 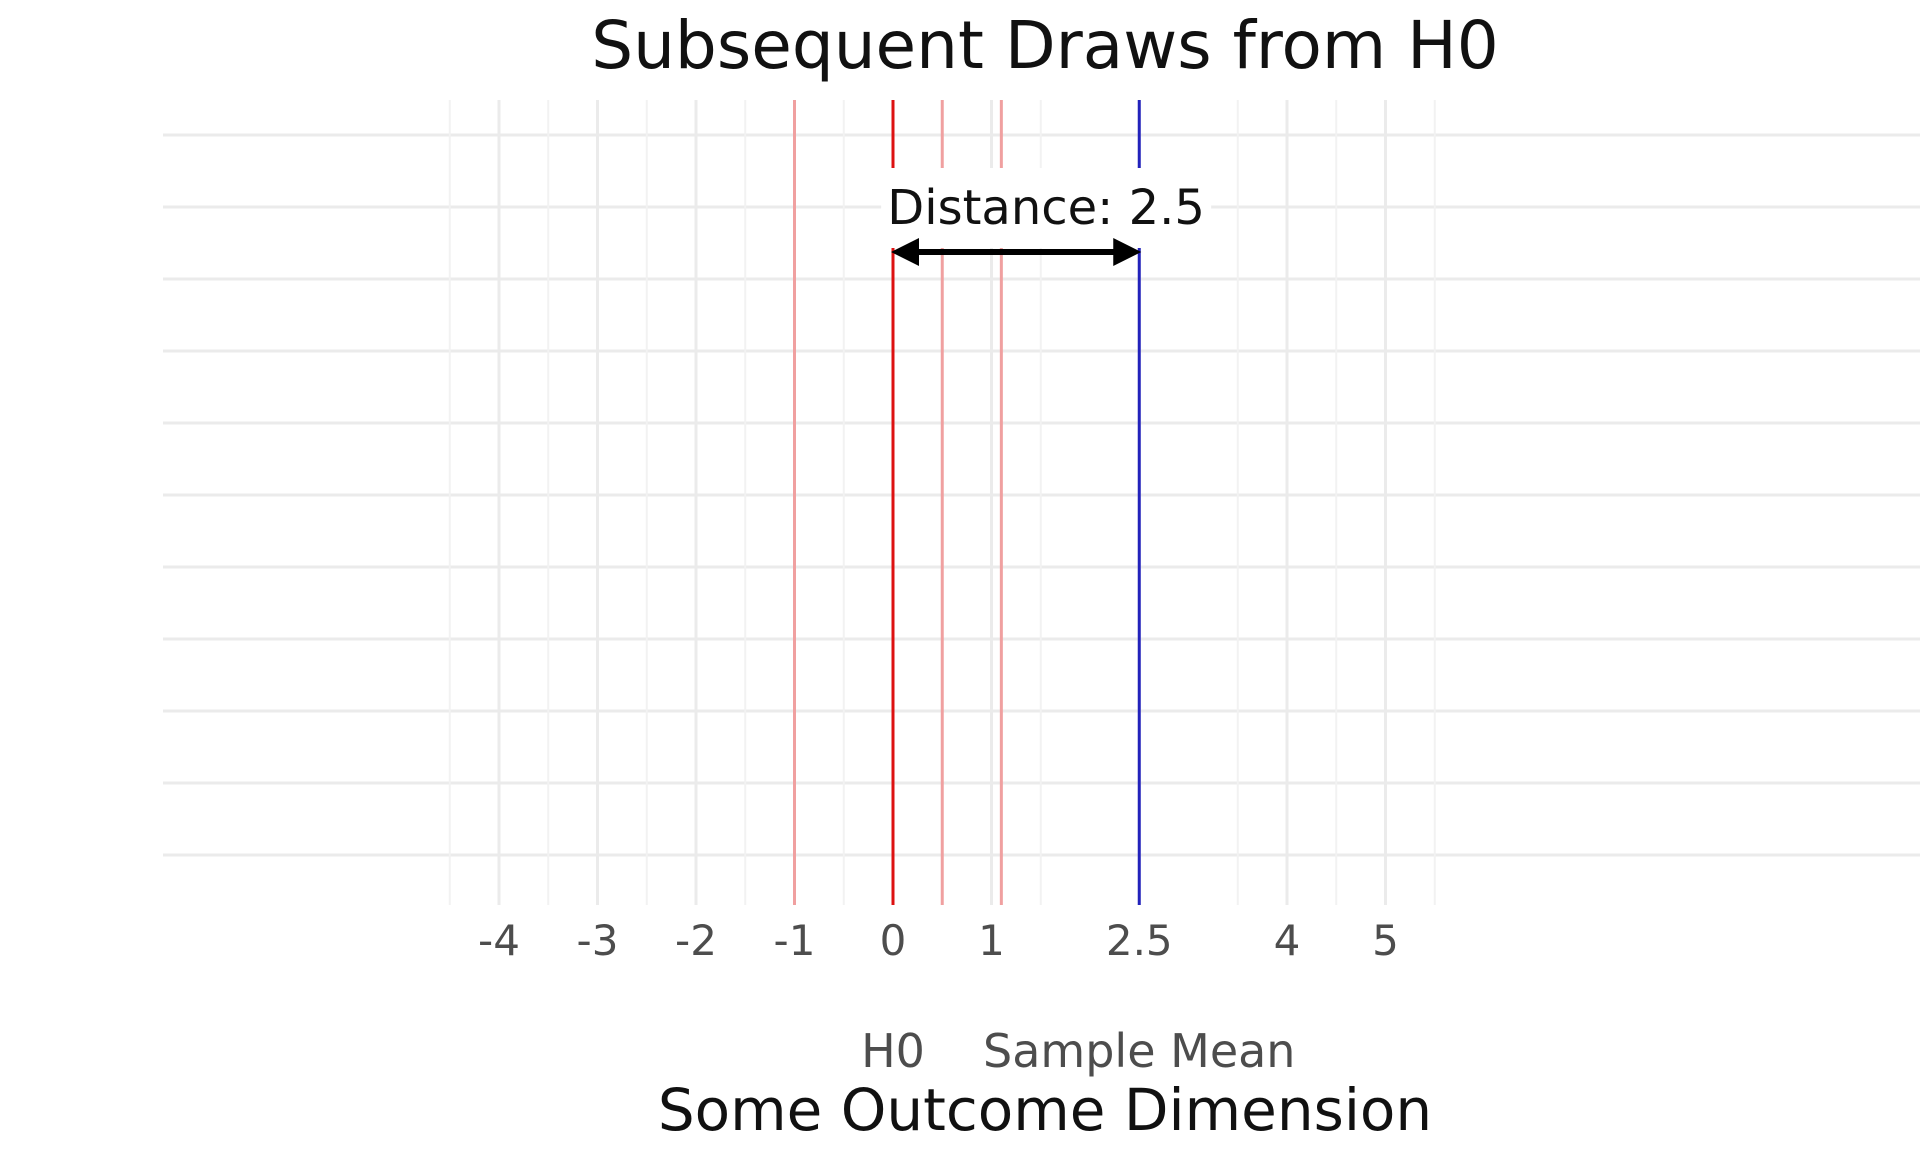 I want to click on annotation-arrowhead-left, so click(x=905, y=252).